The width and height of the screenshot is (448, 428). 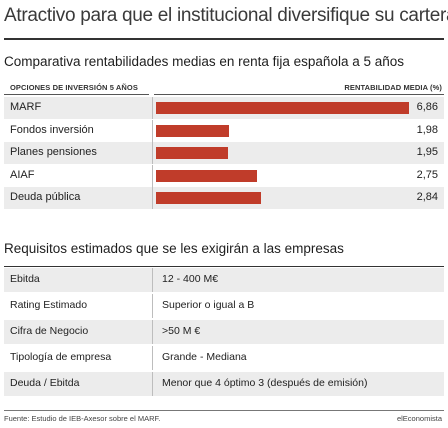 I want to click on category-label: AIAF, so click(x=22, y=174).